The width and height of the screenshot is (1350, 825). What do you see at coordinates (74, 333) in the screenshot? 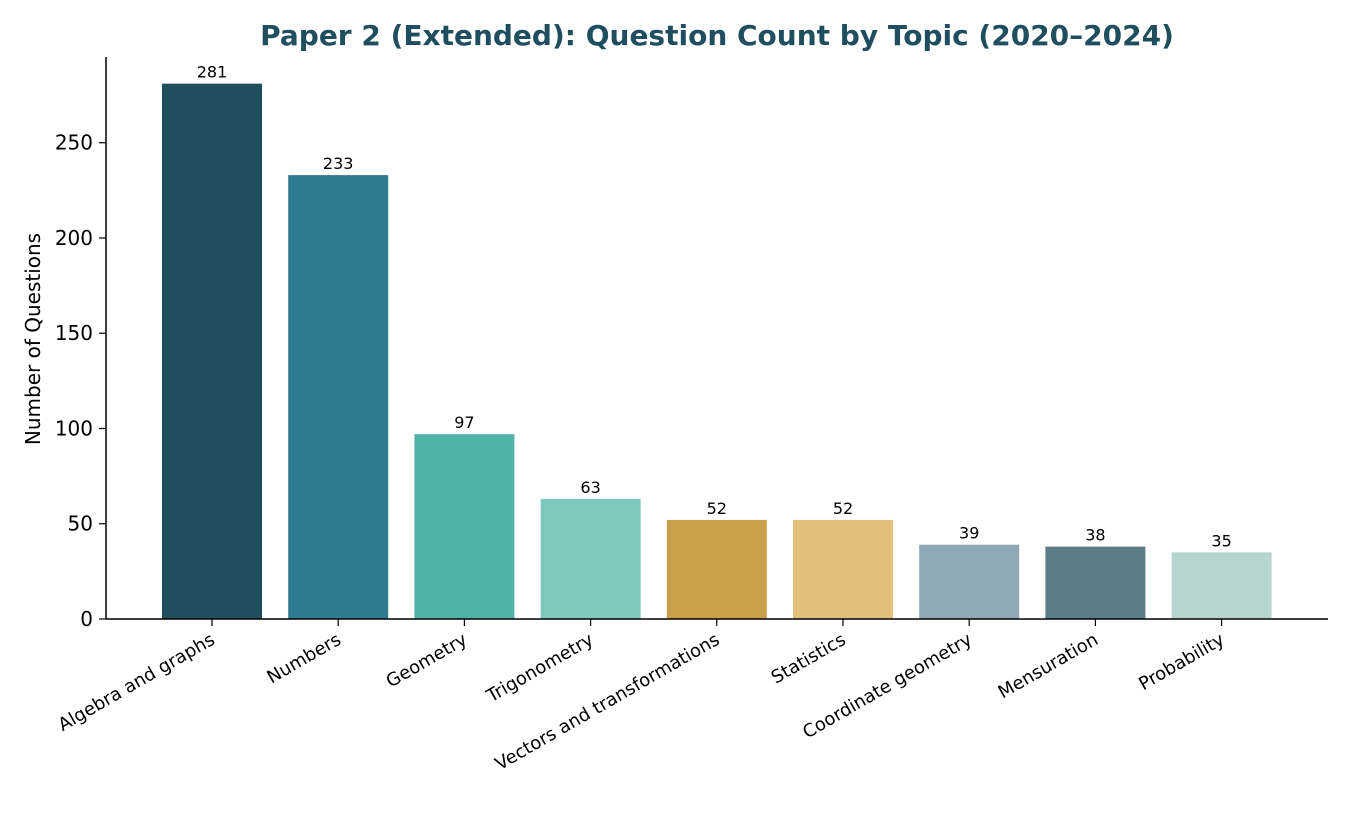
I see `y-tick-label: 150` at bounding box center [74, 333].